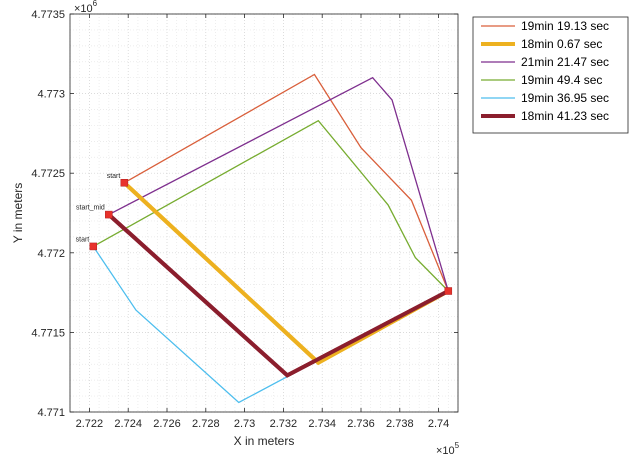  What do you see at coordinates (322, 424) in the screenshot?
I see `x-tick-label: 2.734` at bounding box center [322, 424].